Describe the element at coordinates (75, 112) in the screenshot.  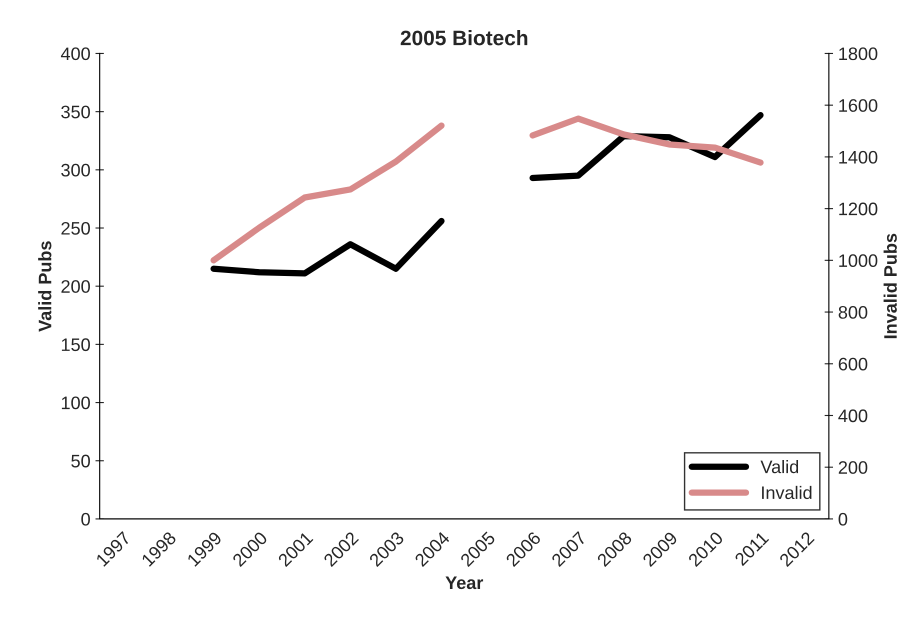
I see `y-tick-label: 350` at that location.